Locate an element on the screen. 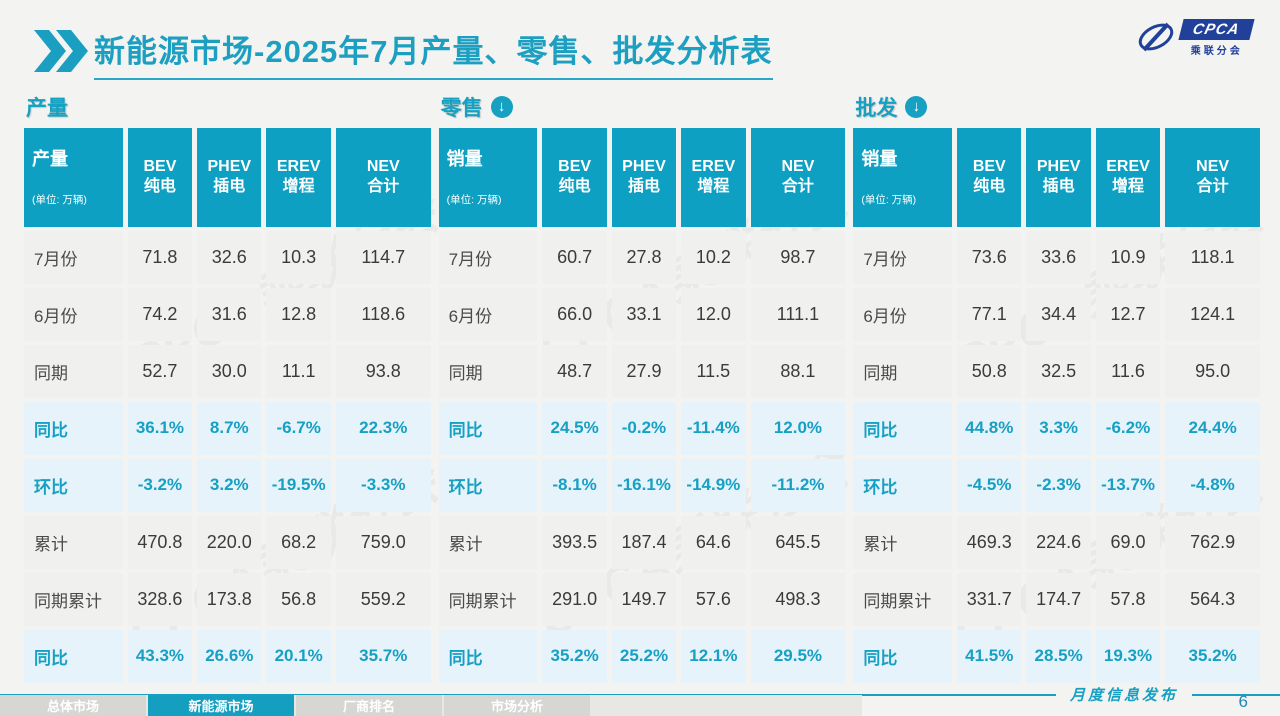 The height and width of the screenshot is (716, 1280). cell-value: 68.2 is located at coordinates (298, 542).